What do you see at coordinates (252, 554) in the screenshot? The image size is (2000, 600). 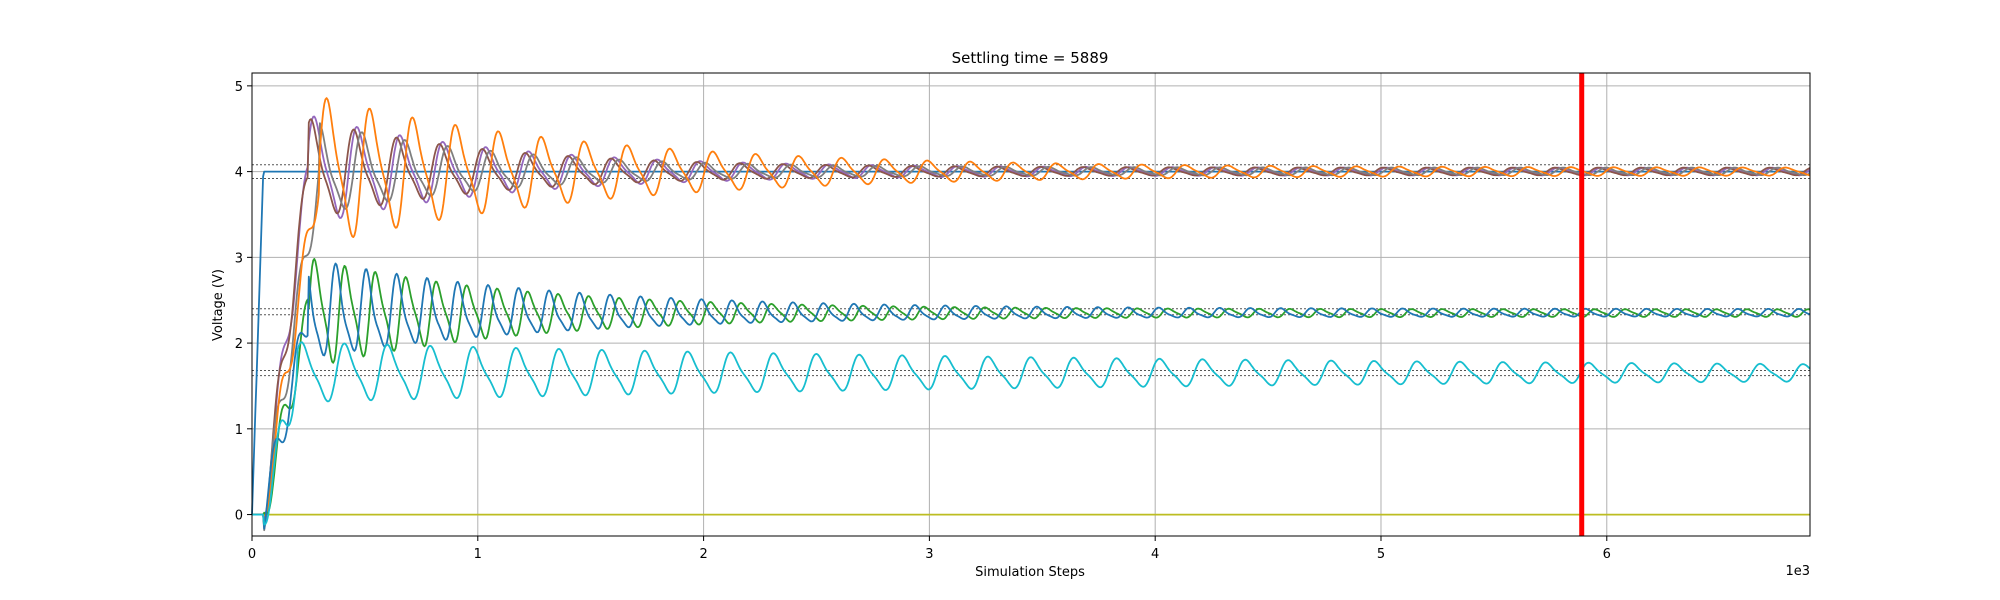 I see `x-tick-label: 0` at bounding box center [252, 554].